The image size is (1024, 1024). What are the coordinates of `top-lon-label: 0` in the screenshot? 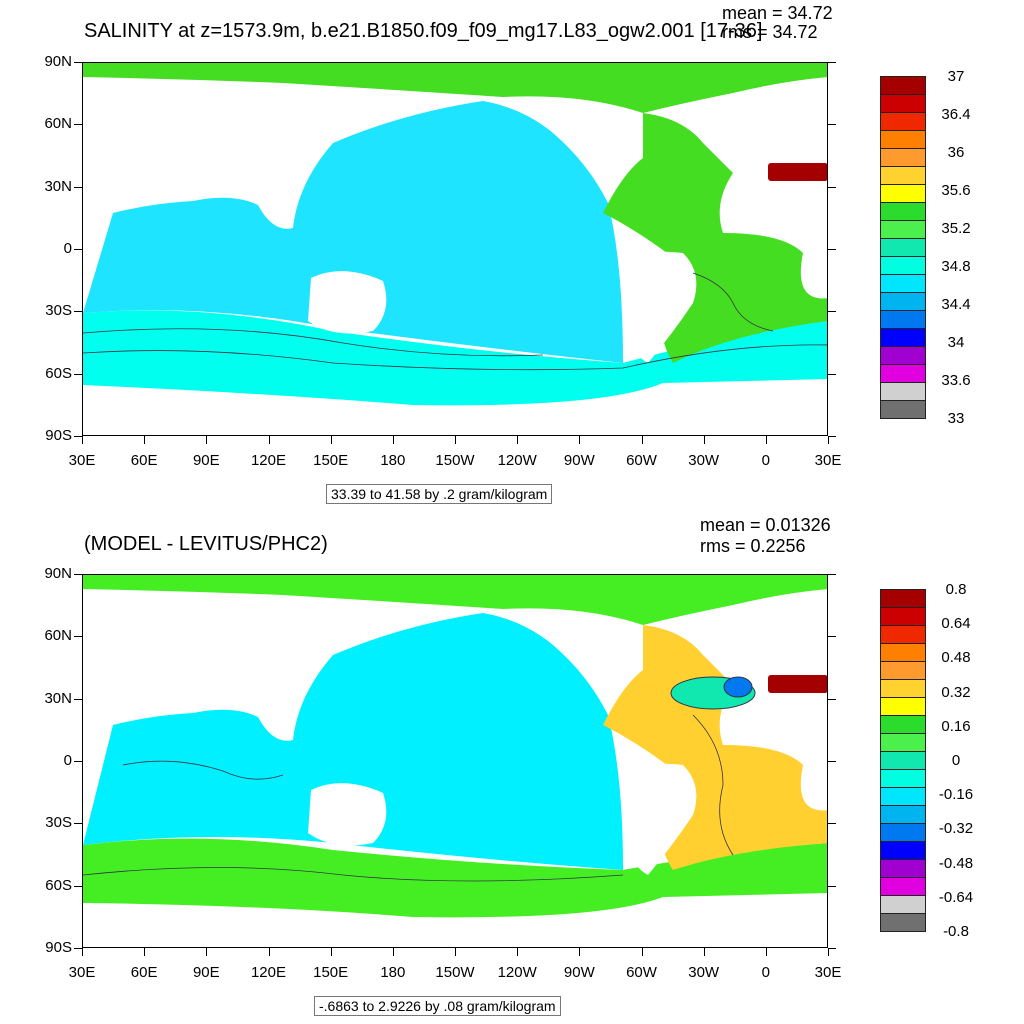 It's located at (765, 460).